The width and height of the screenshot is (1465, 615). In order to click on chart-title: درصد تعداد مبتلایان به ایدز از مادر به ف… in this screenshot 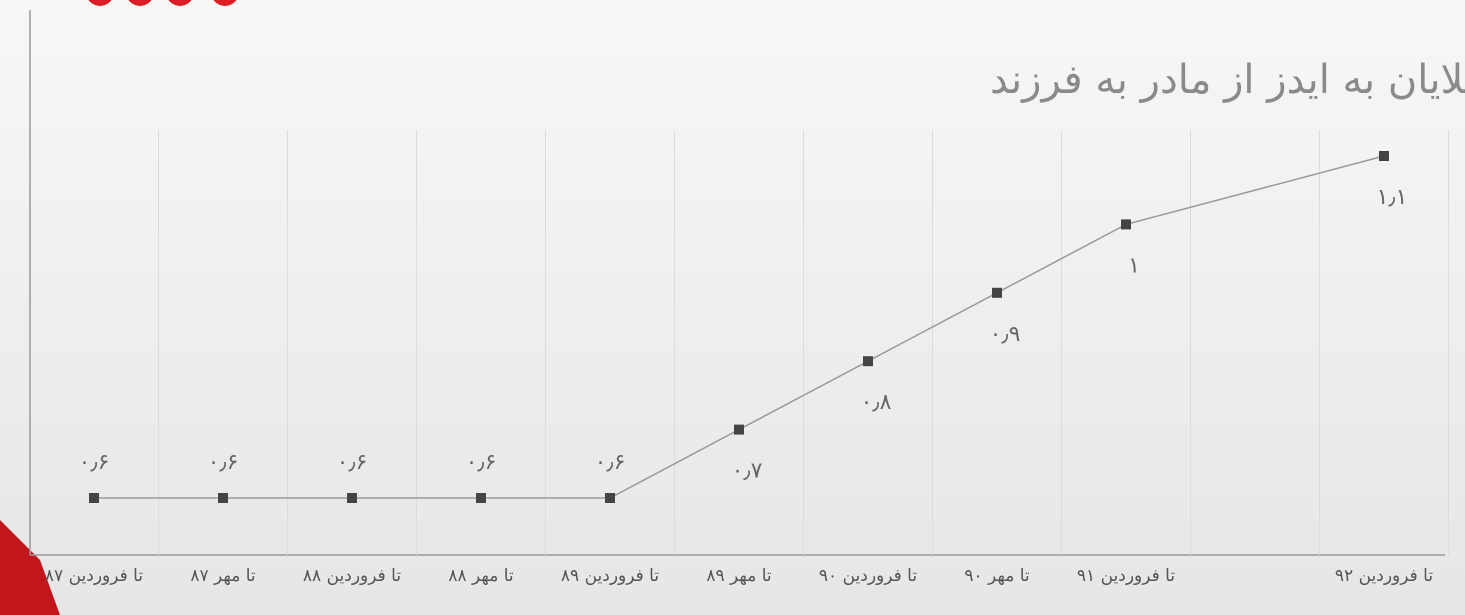, I will do `click(1227, 80)`.